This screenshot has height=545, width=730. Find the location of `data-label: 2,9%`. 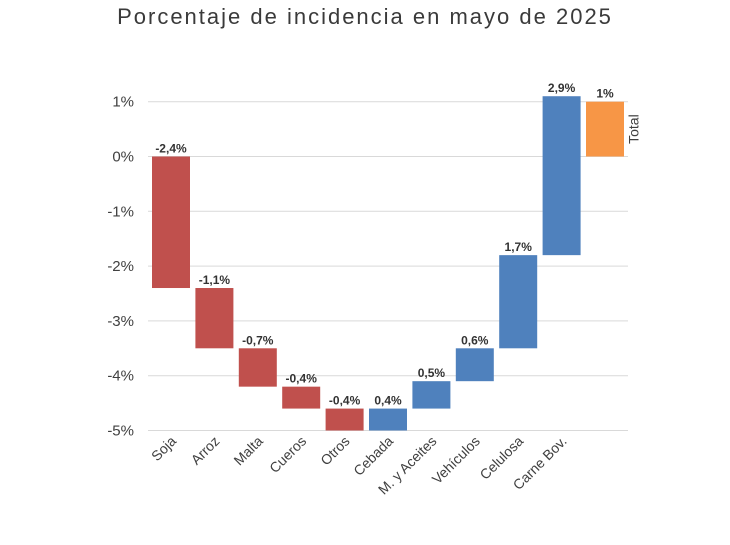

data-label: 2,9% is located at coordinates (562, 88).